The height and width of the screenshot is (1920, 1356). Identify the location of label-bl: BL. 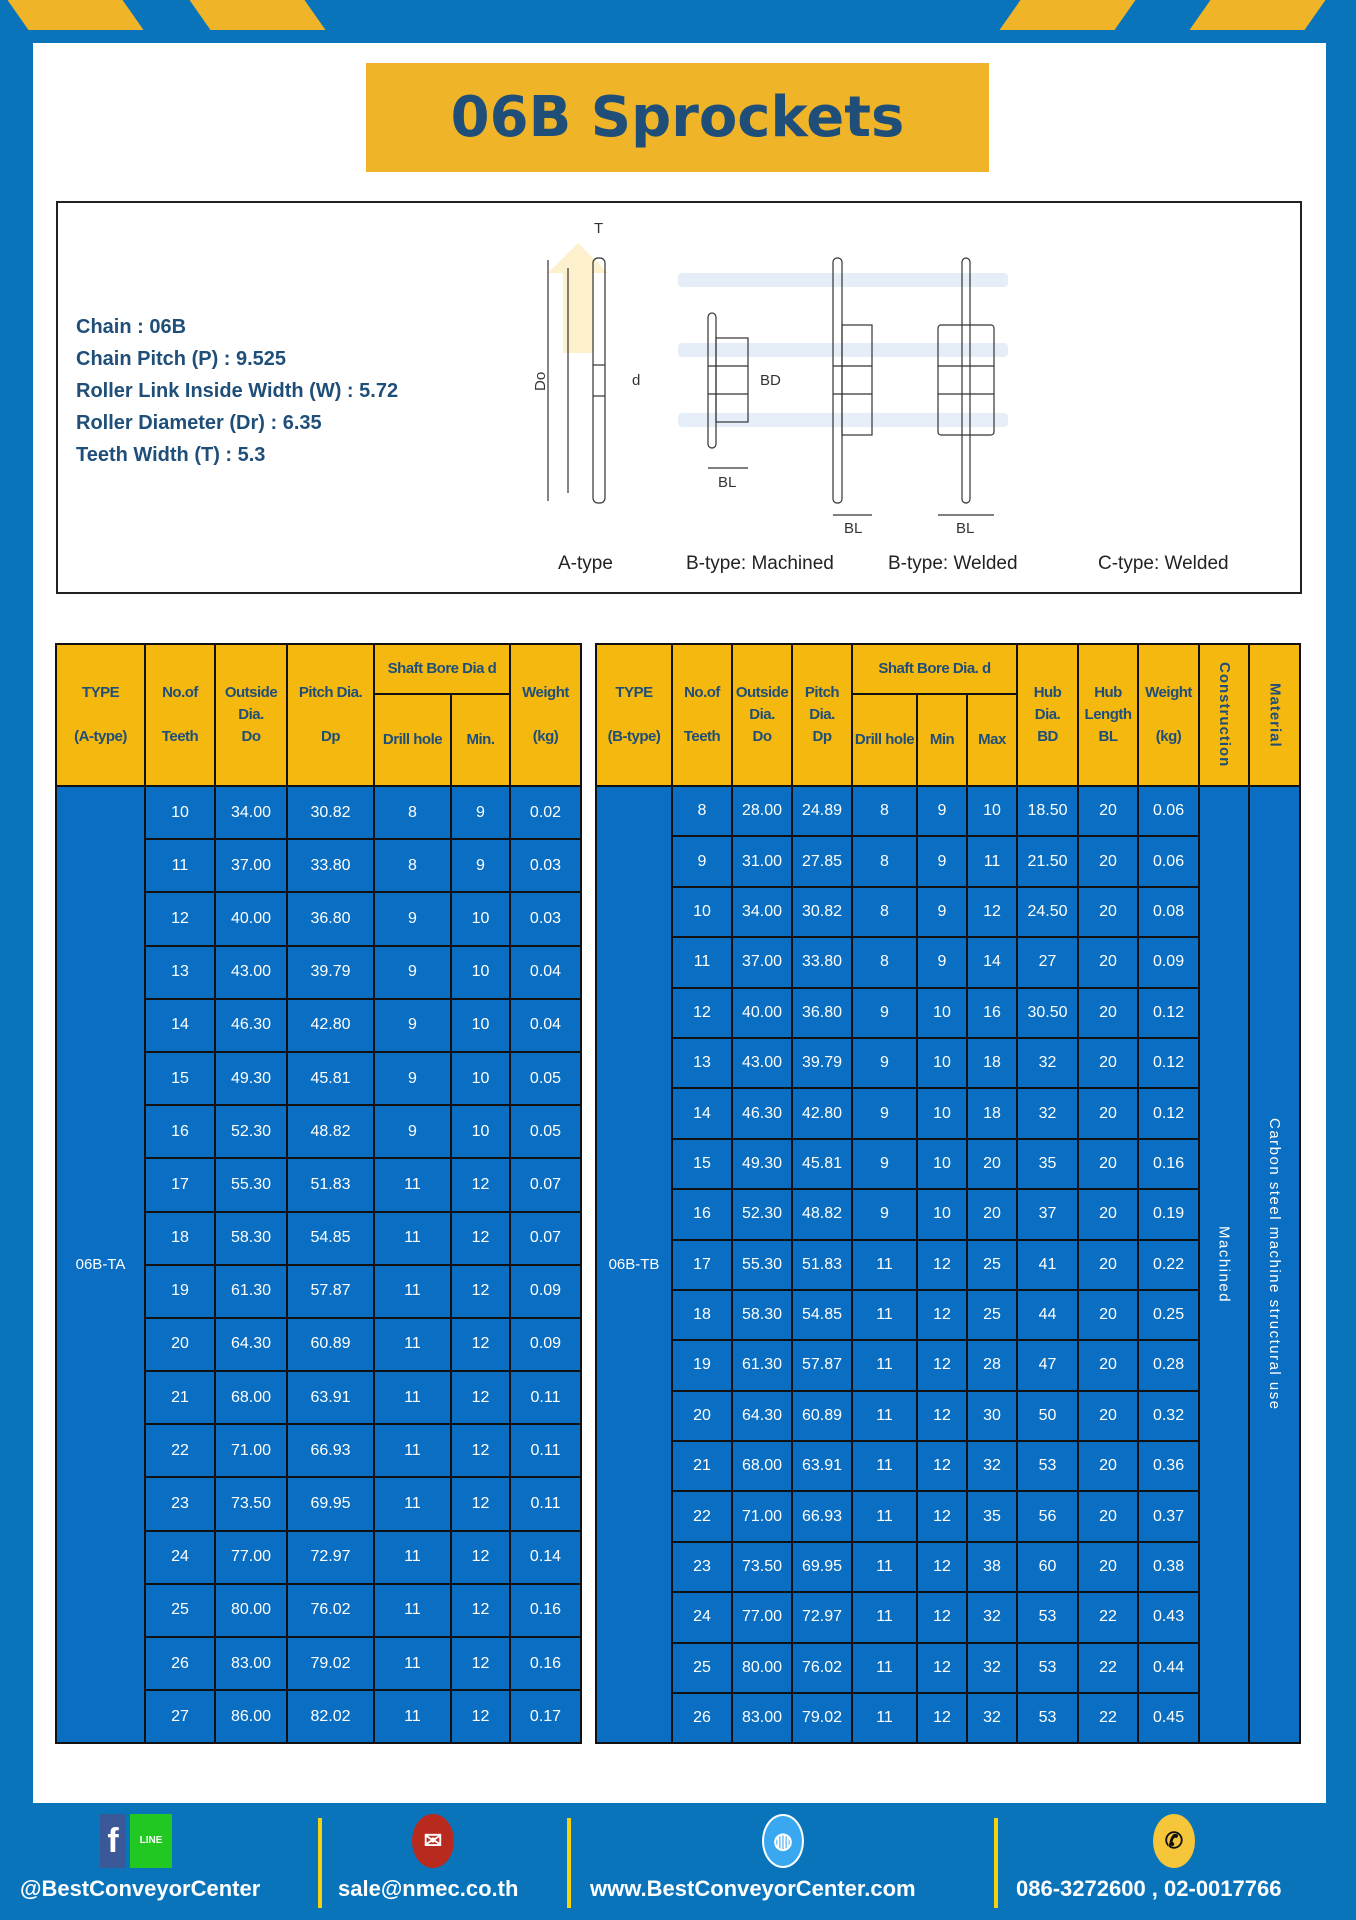
(727, 482).